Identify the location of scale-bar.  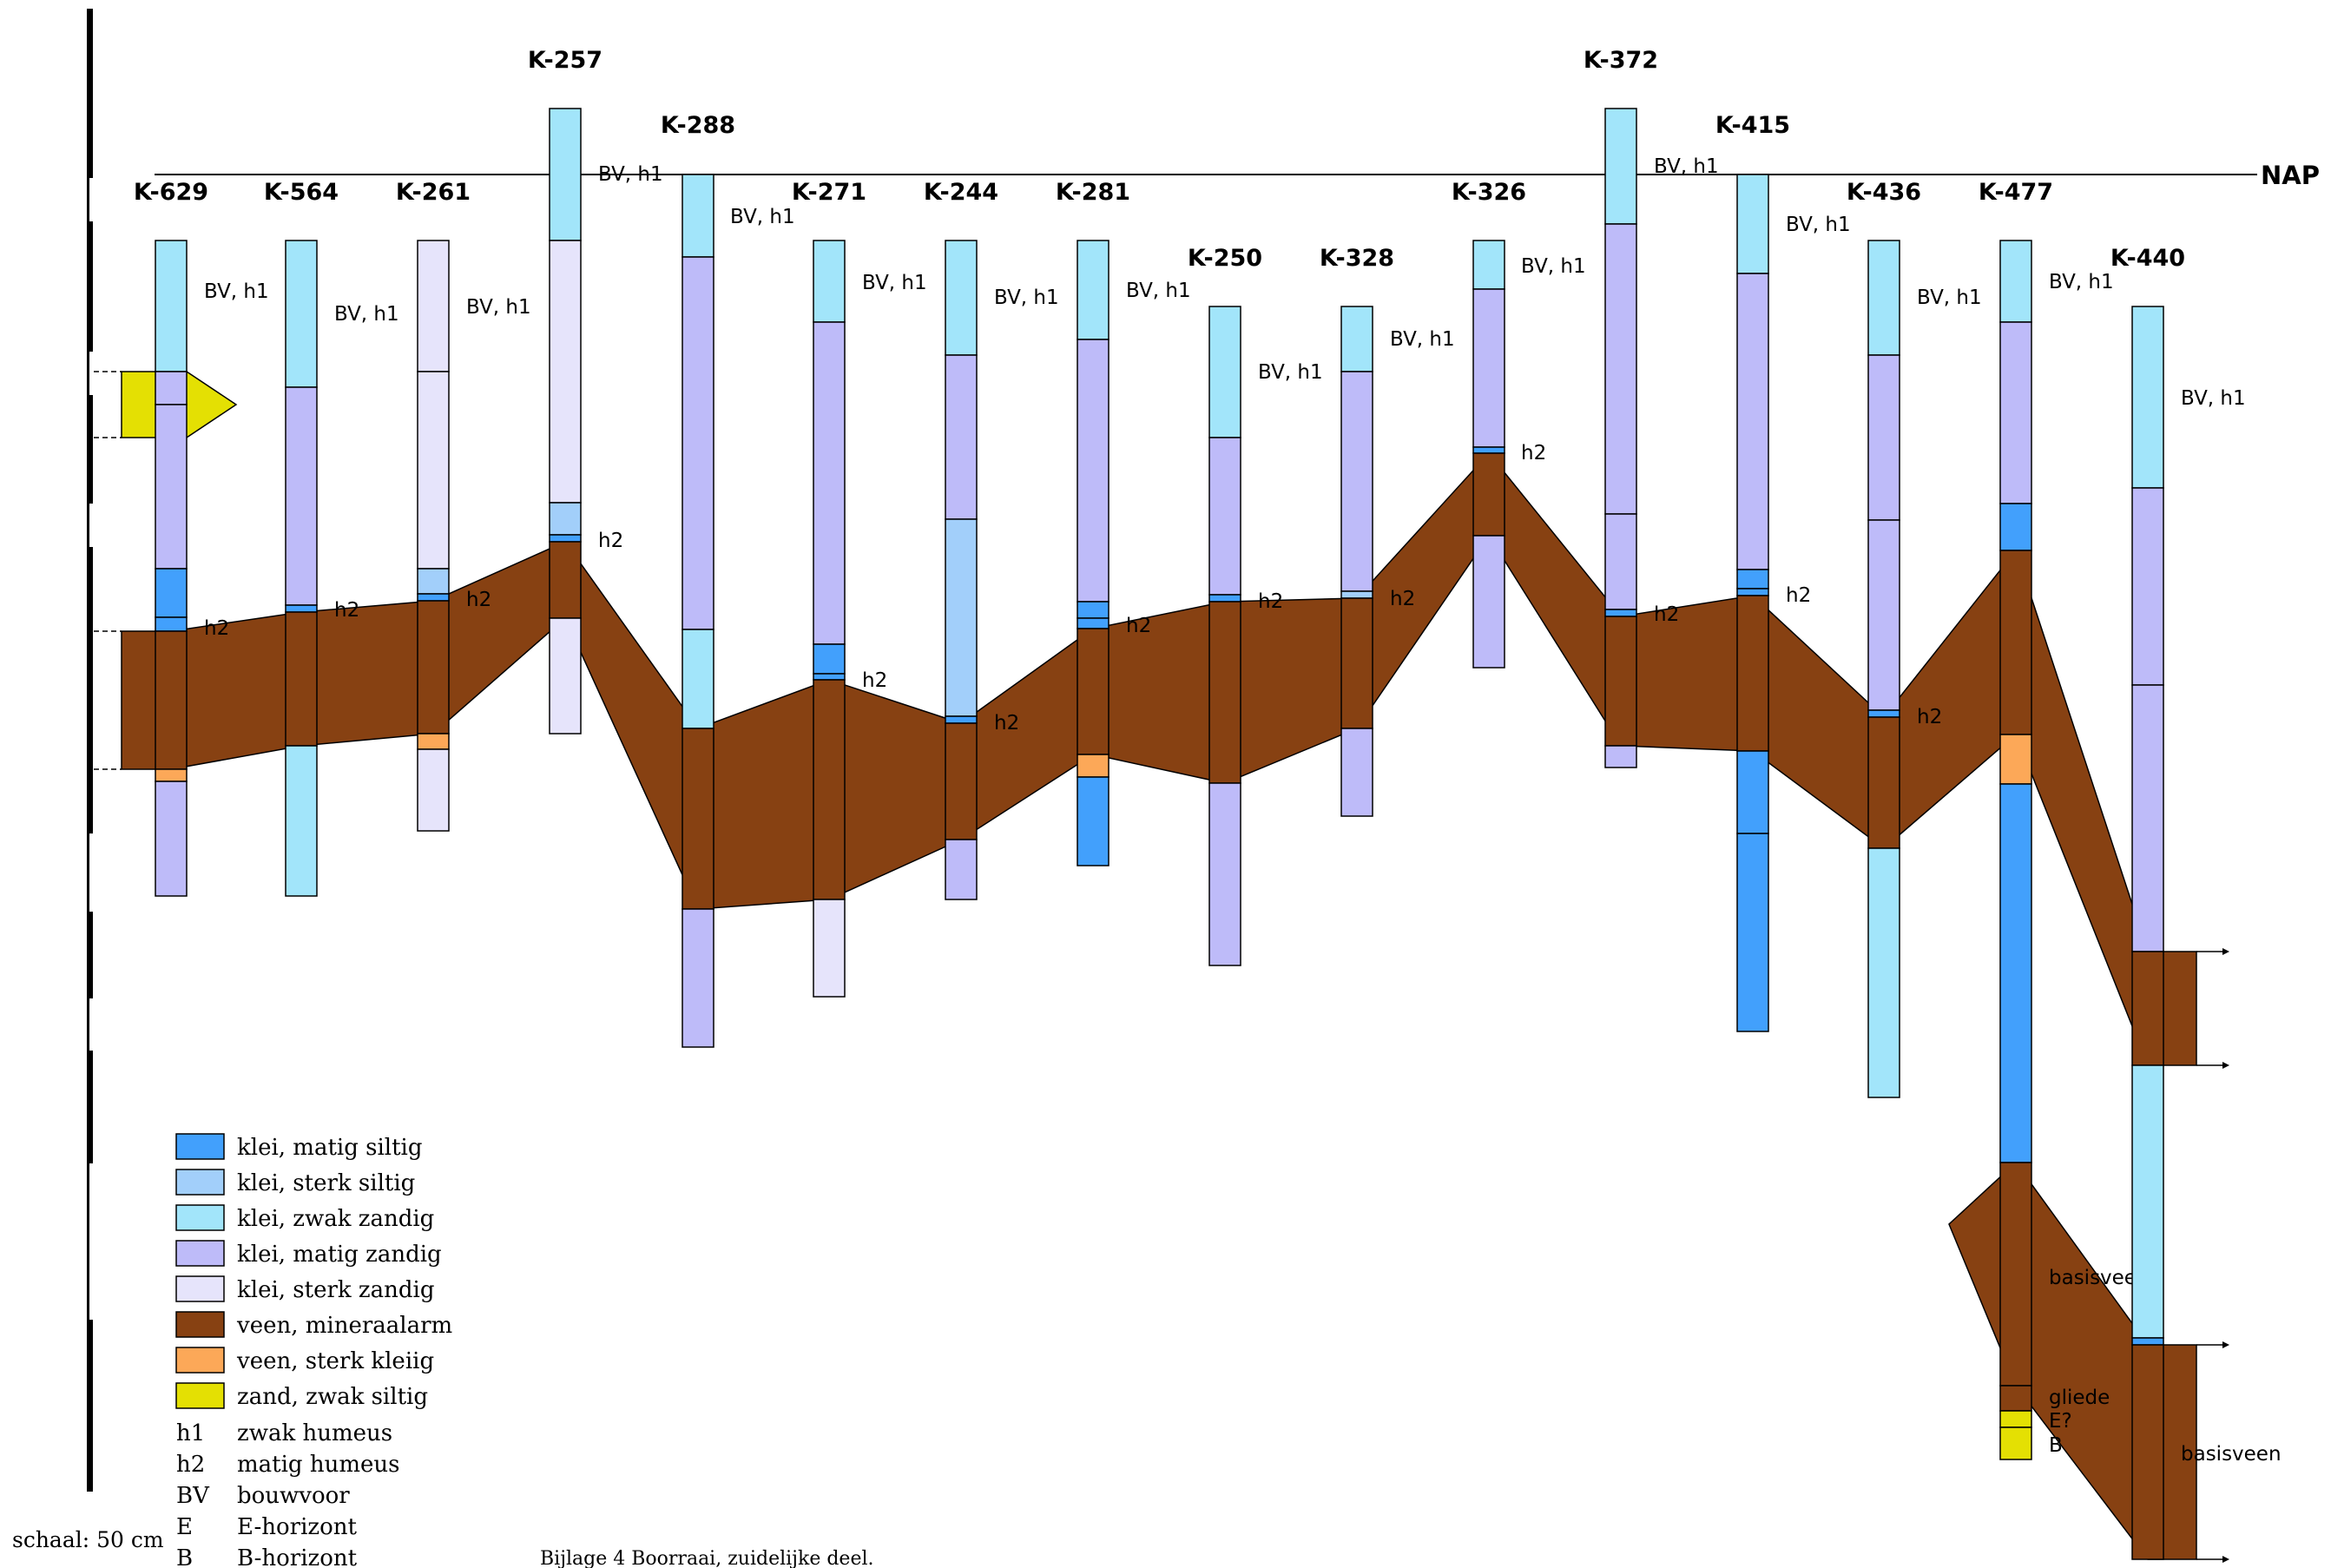
(90, 750).